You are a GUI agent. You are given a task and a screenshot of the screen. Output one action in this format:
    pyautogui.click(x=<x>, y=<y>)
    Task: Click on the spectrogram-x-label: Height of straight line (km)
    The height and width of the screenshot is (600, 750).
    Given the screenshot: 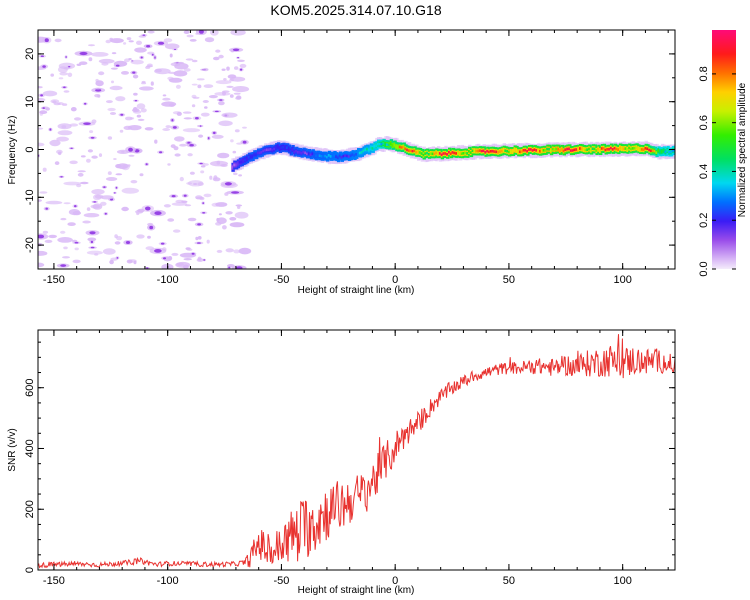 What is the action you would take?
    pyautogui.click(x=356, y=290)
    